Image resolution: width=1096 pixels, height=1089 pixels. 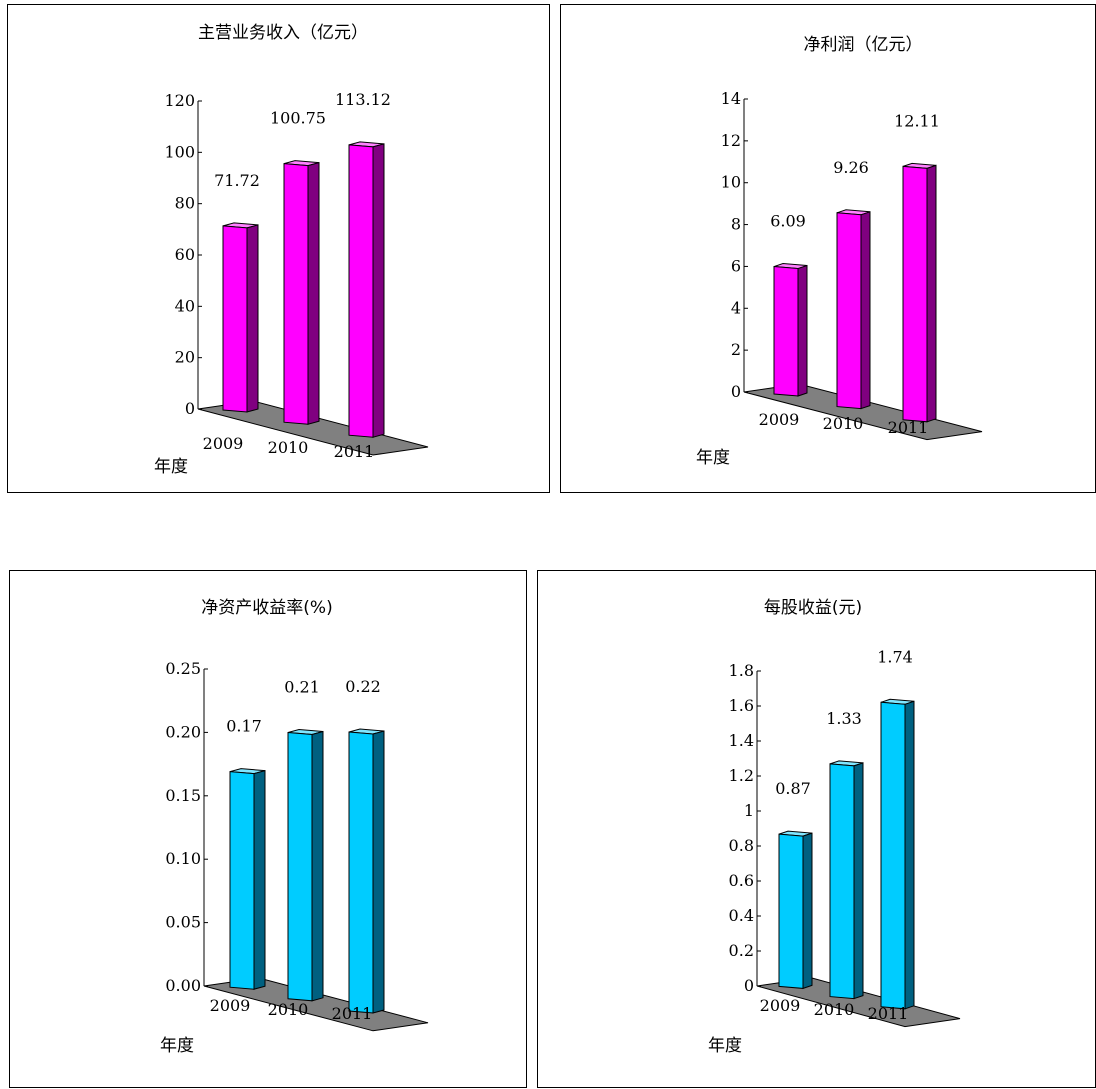 What do you see at coordinates (844, 718) in the screenshot?
I see `data-label: 1.33` at bounding box center [844, 718].